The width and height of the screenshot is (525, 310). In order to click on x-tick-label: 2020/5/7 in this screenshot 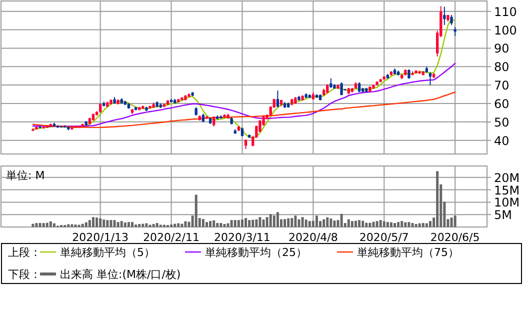, I will do `click(384, 237)`.